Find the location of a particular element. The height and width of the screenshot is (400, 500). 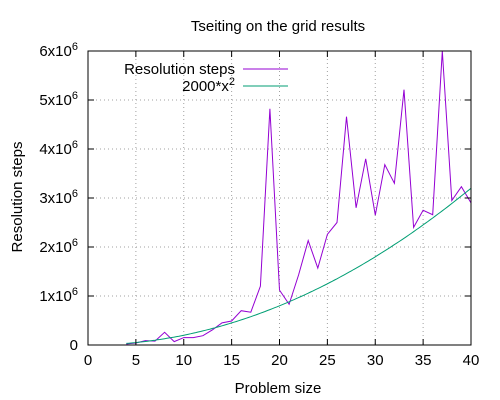

x-tick-label: 25 is located at coordinates (327, 360).